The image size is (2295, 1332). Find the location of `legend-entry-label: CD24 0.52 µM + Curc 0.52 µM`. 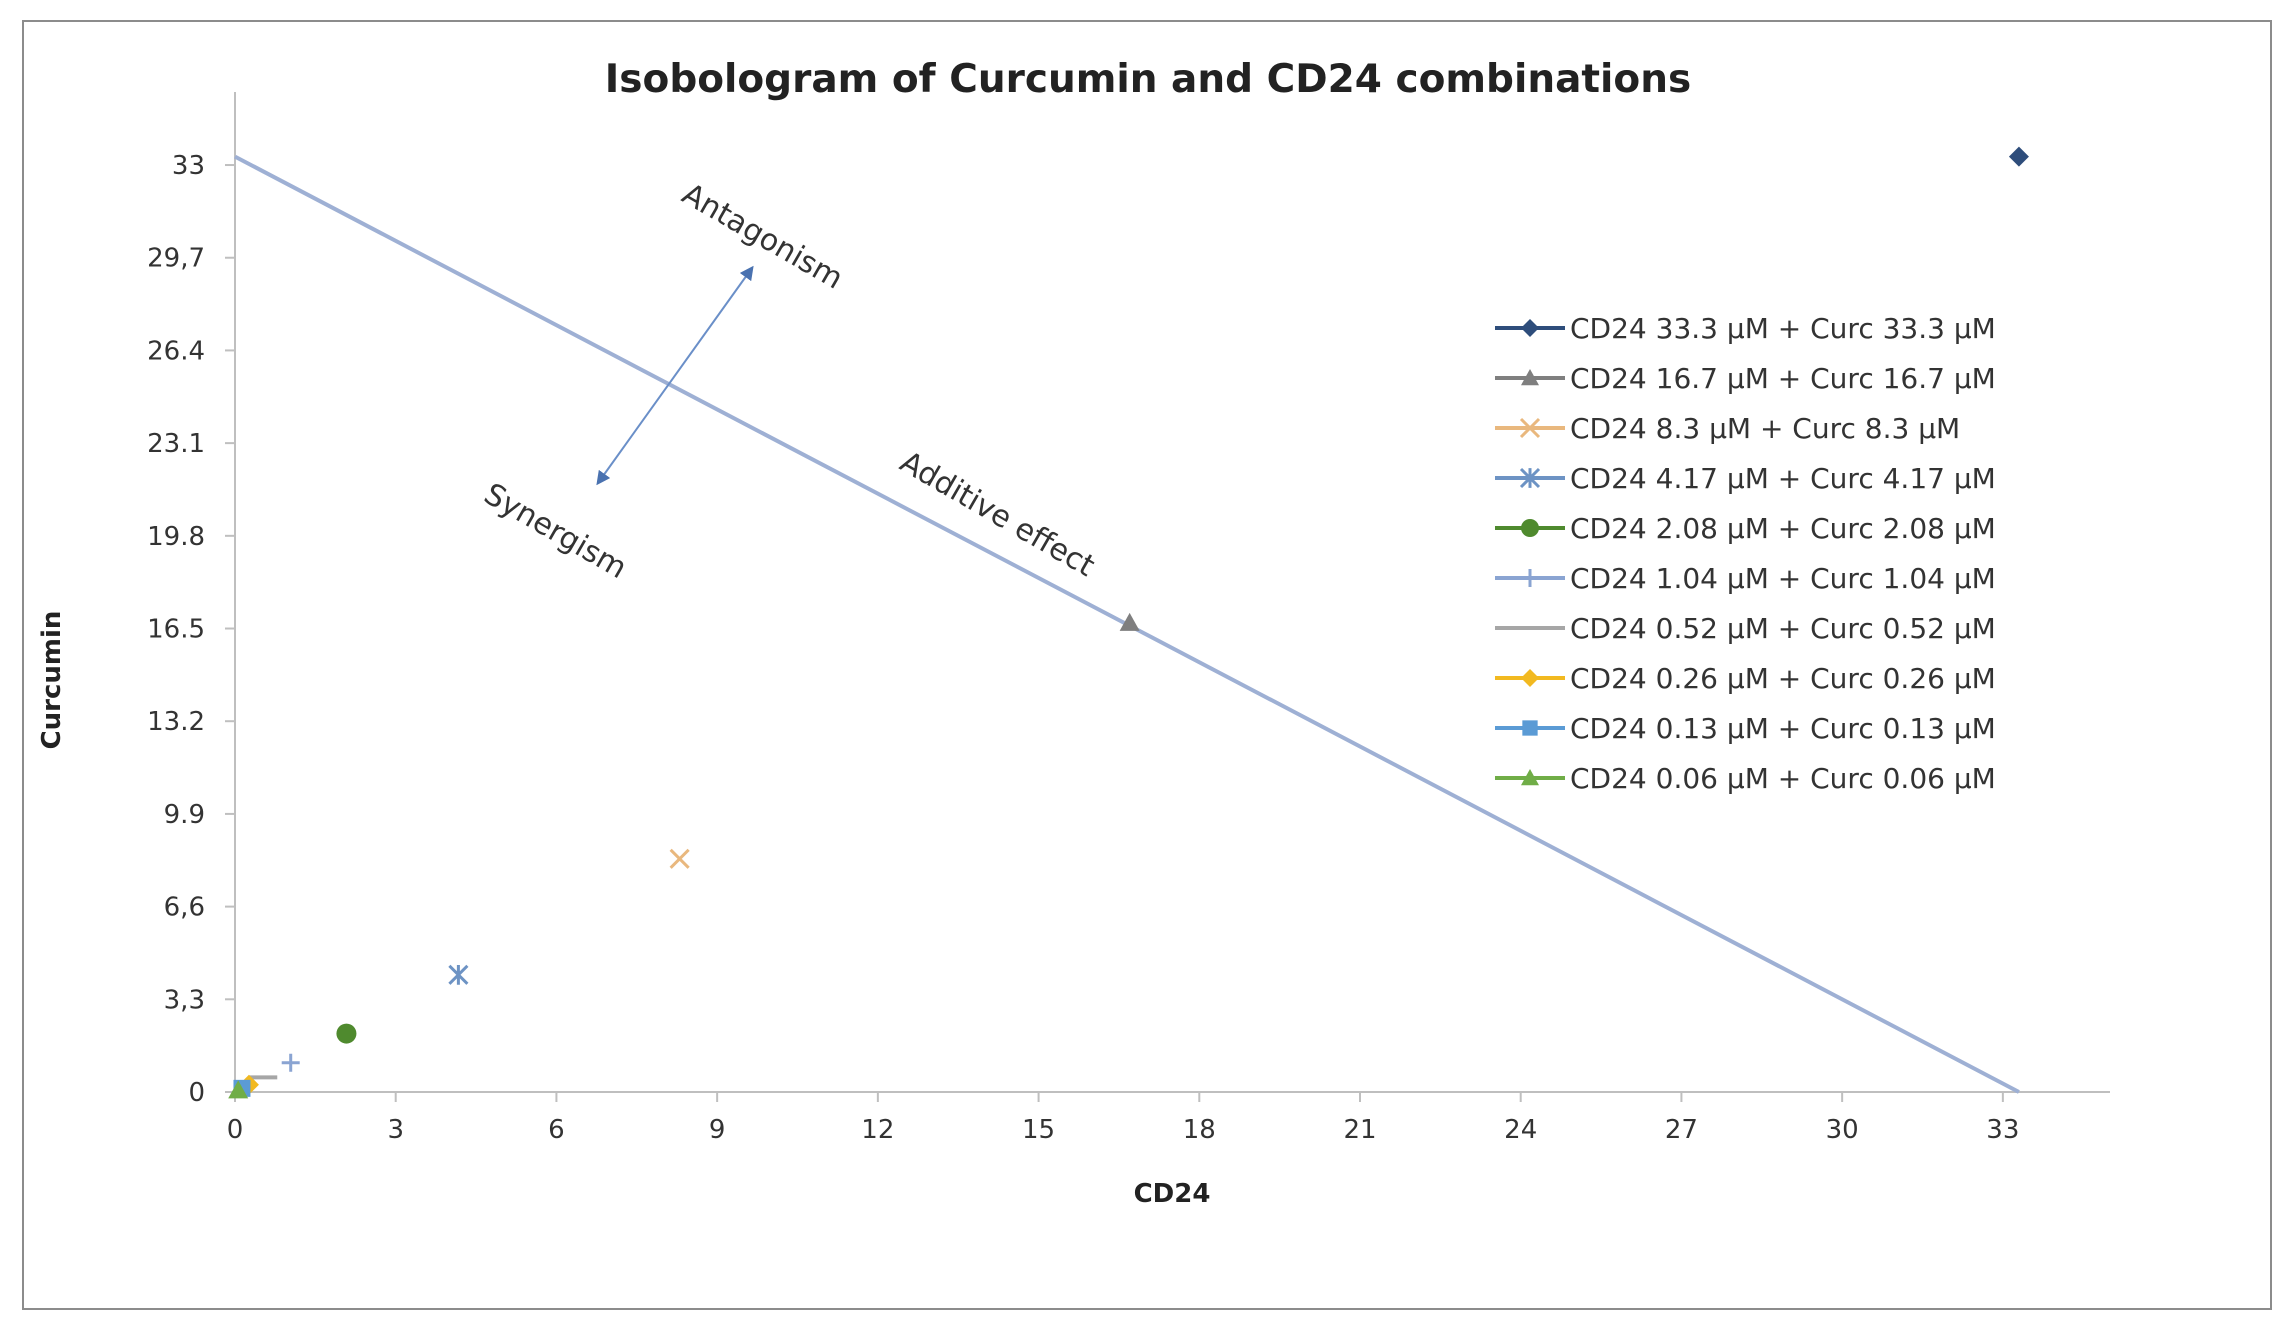

legend-entry-label: CD24 0.52 µM + Curc 0.52 µM is located at coordinates (1783, 628).